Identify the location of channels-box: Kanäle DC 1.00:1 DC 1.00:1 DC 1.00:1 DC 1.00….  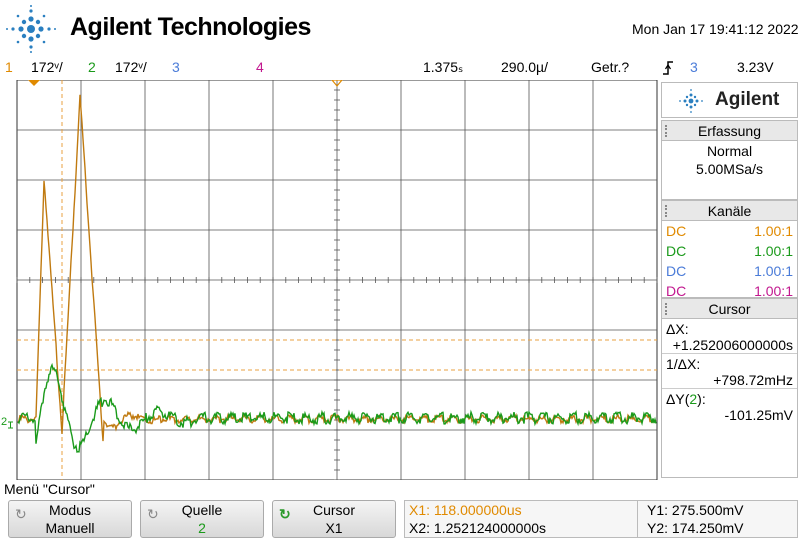
(729, 249).